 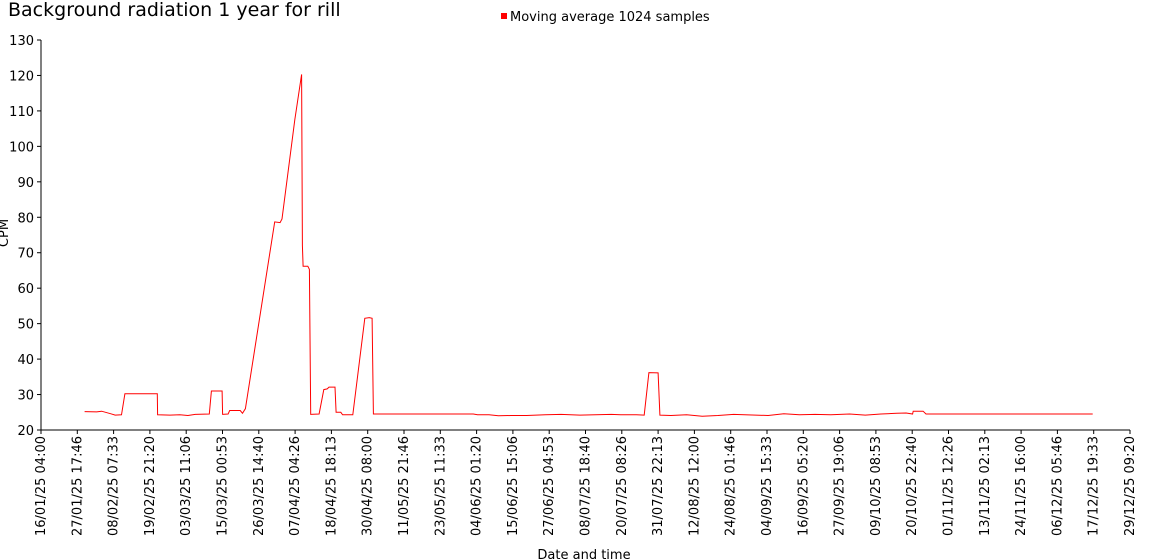 I want to click on x-axis-label: Date and time, so click(x=583, y=554).